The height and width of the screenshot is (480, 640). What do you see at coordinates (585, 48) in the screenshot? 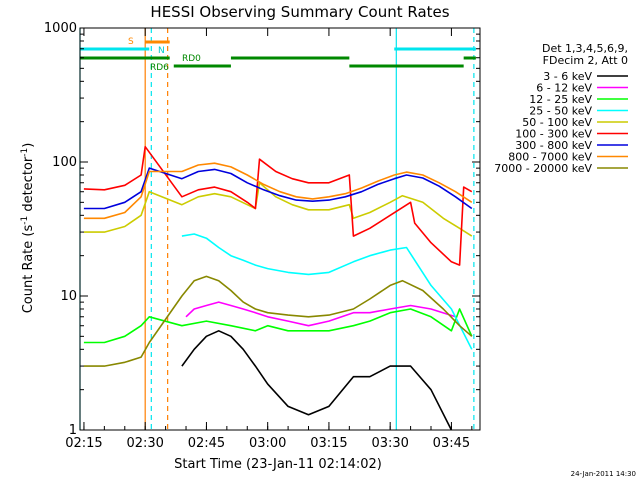
I see `legend-header-line1: Det 1,3,4,5,6,9,` at bounding box center [585, 48].